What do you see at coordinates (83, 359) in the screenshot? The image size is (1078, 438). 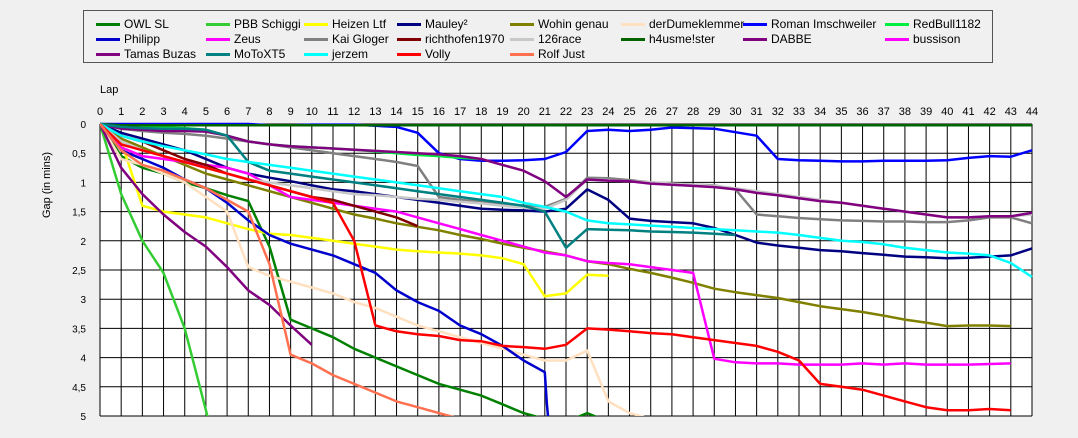 I see `y-tick-label: 4` at bounding box center [83, 359].